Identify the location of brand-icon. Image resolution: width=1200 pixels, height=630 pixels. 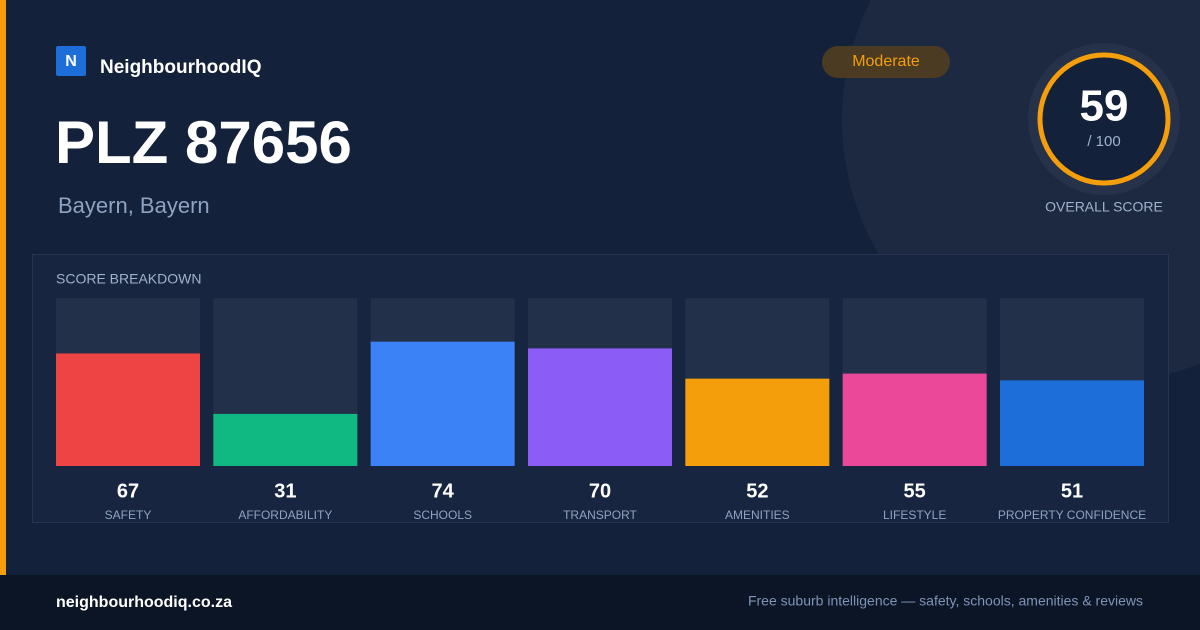
(71, 61).